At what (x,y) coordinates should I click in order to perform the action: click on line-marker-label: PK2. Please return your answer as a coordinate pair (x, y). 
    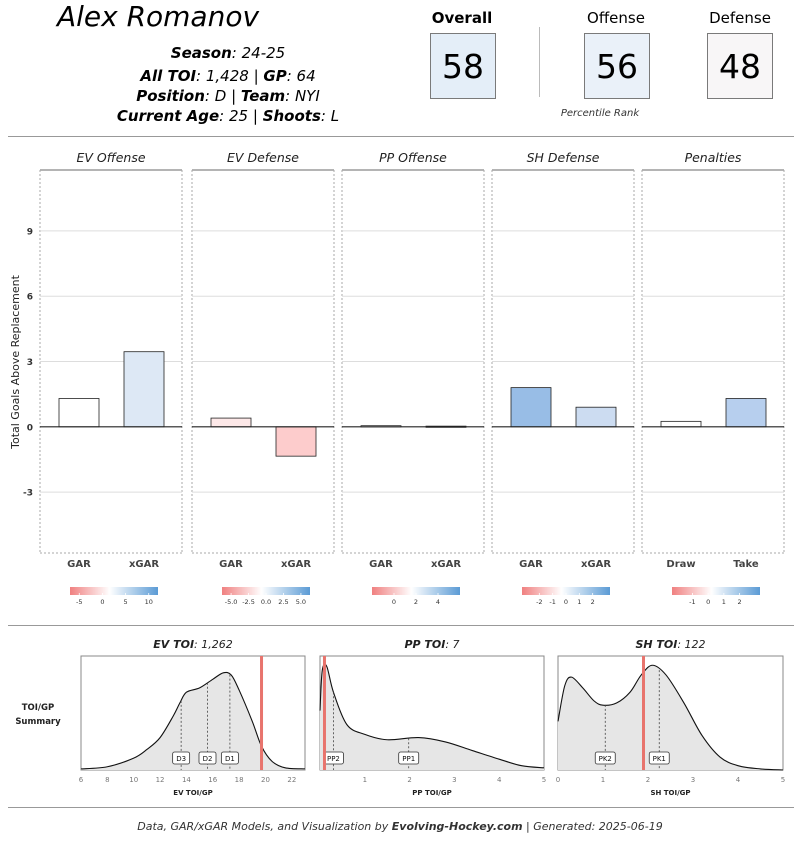
    Looking at the image, I should click on (605, 759).